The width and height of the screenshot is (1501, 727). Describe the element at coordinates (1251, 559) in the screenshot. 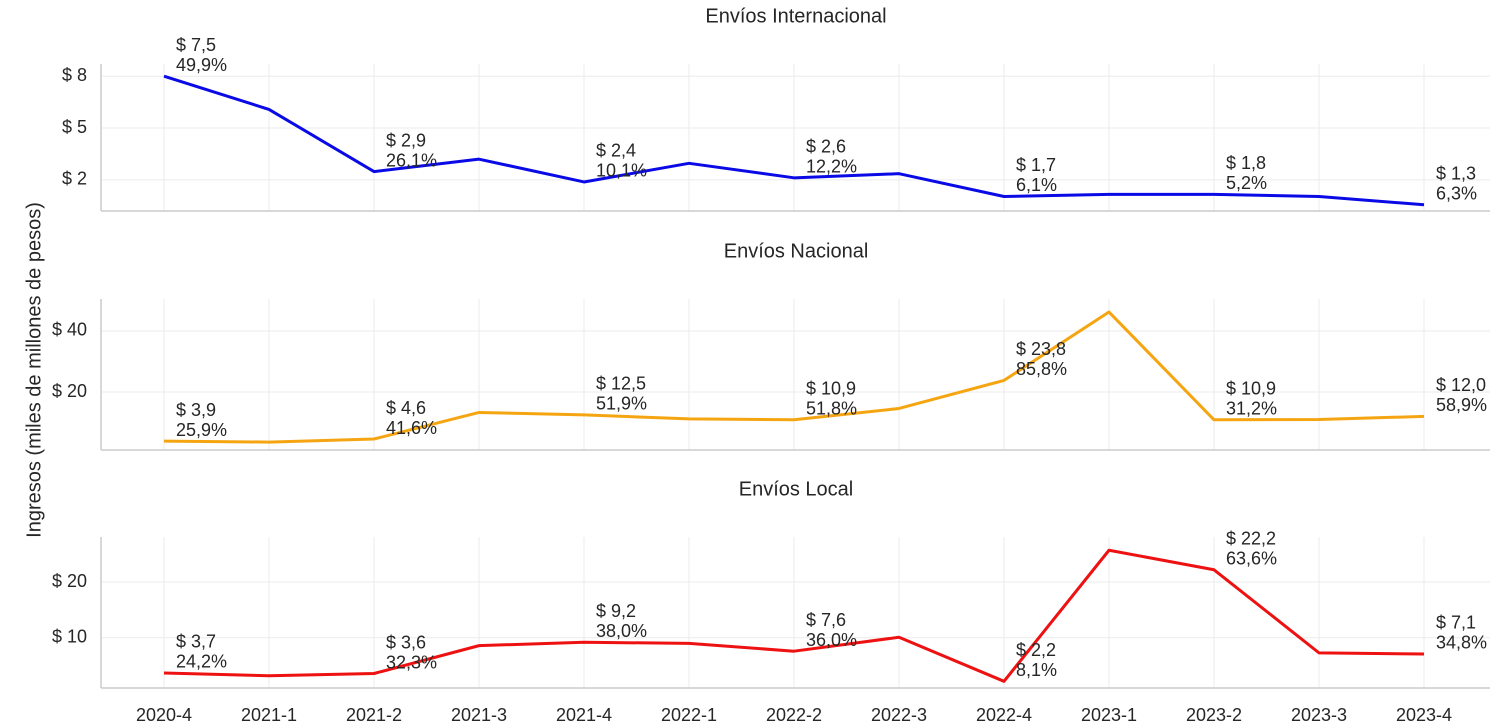

I see `change-label: 63,6%` at that location.